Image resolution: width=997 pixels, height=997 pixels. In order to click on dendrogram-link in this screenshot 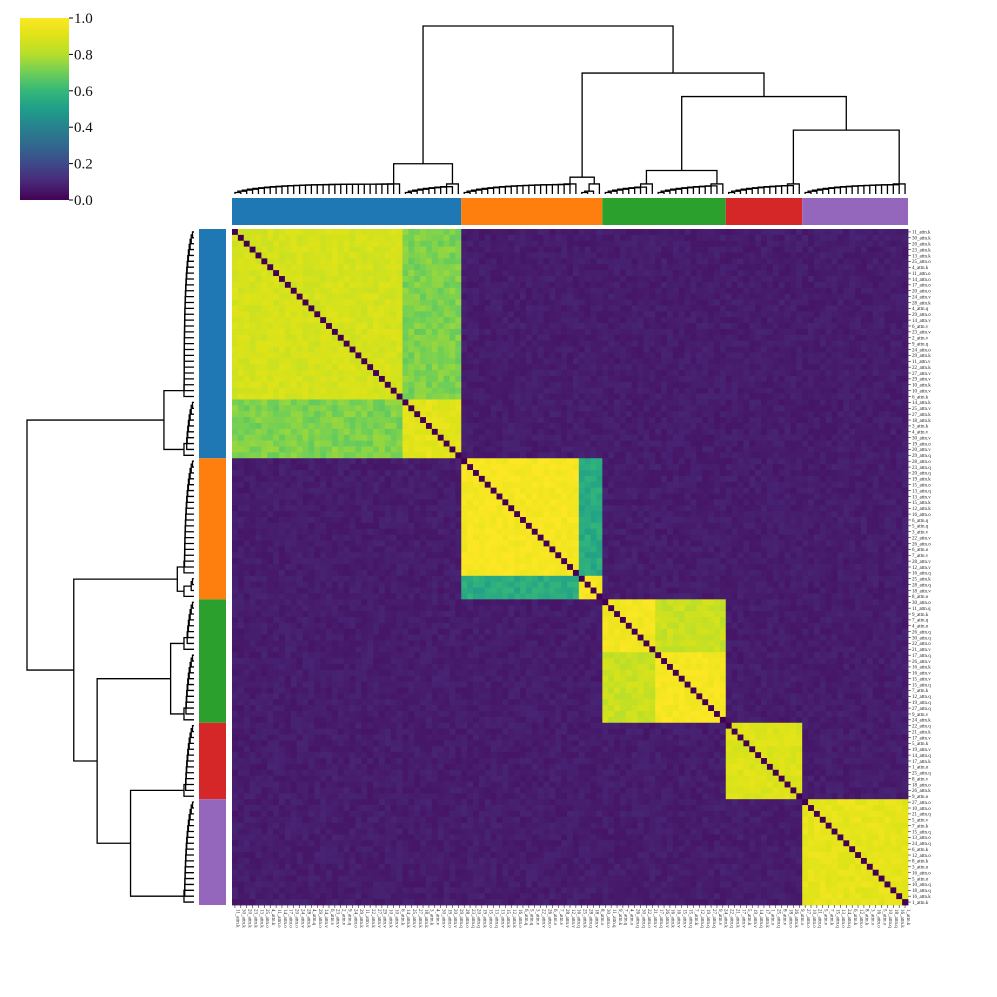, I will do `click(594, 188)`.